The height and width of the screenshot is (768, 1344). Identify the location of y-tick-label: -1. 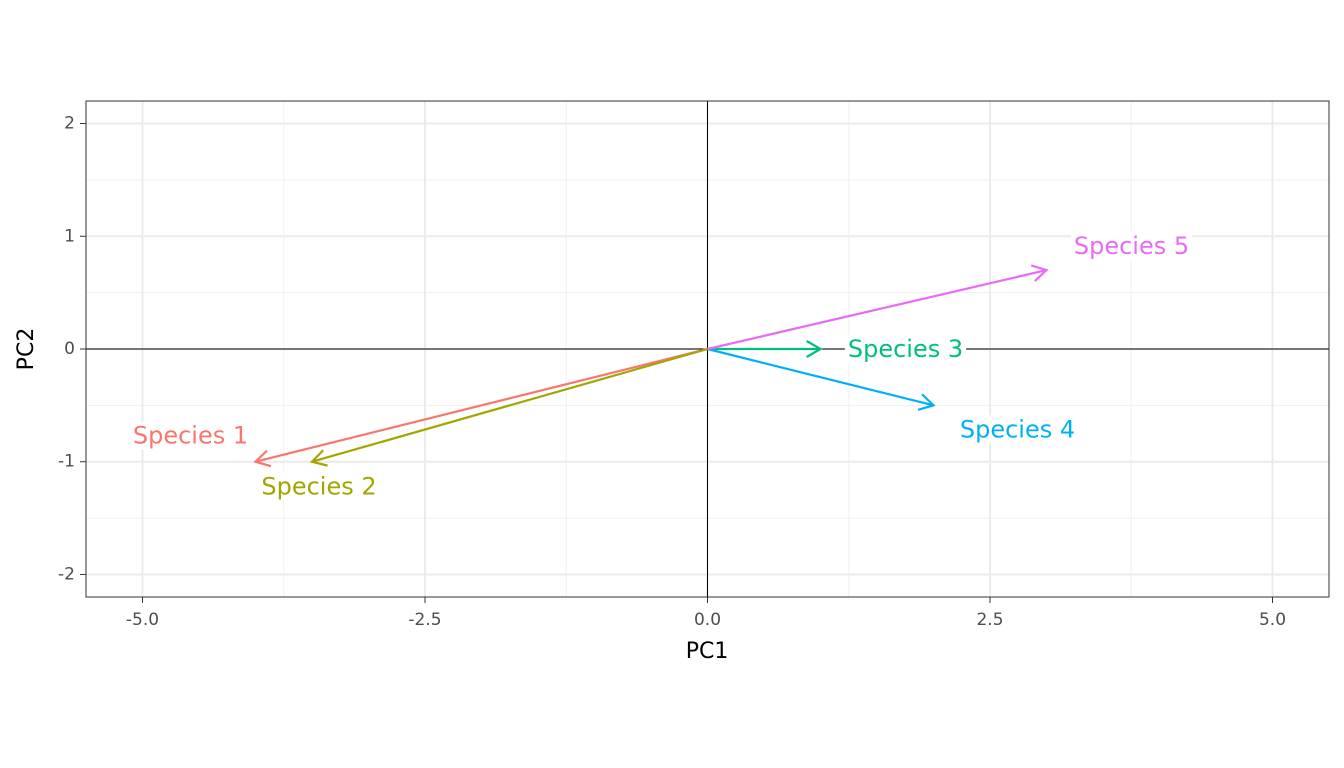
(66, 462).